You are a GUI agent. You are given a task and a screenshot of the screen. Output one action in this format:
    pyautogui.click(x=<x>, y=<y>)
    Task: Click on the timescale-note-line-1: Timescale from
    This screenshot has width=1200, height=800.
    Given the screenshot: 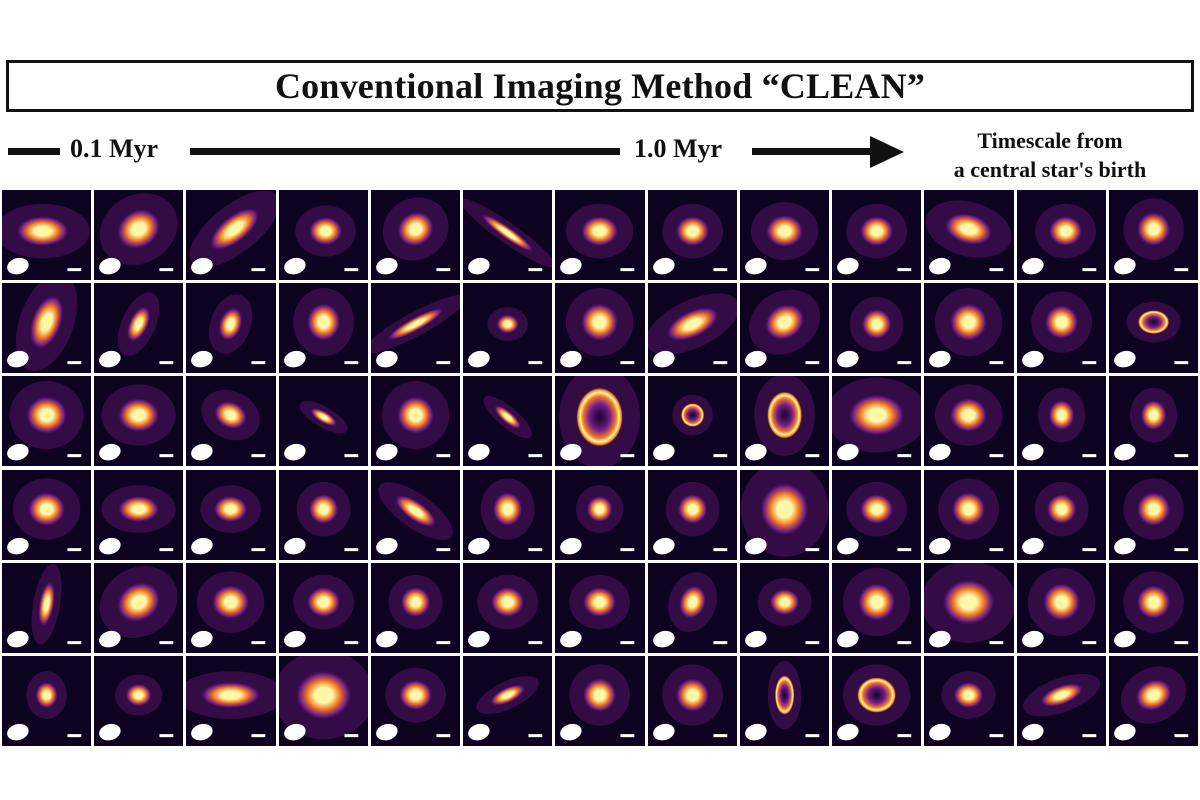 What is the action you would take?
    pyautogui.click(x=1050, y=140)
    